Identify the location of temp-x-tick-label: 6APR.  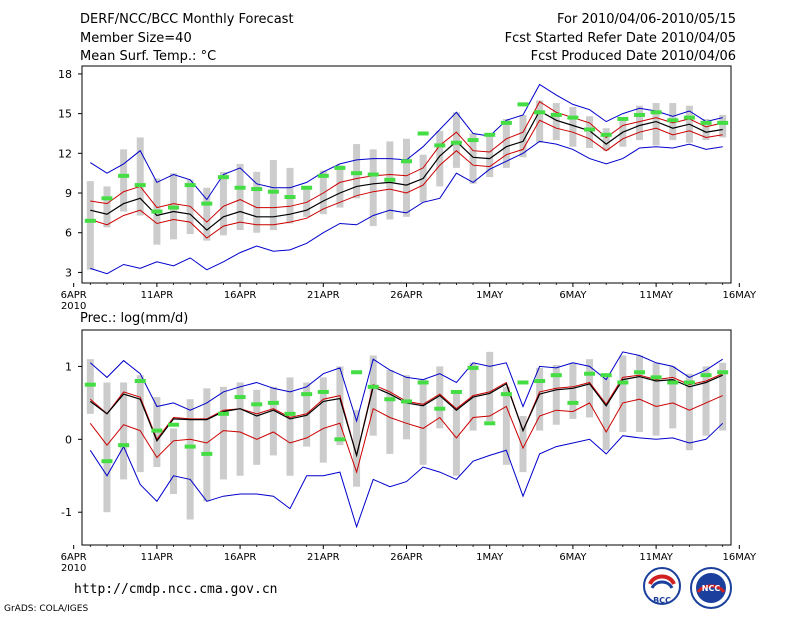
(74, 295).